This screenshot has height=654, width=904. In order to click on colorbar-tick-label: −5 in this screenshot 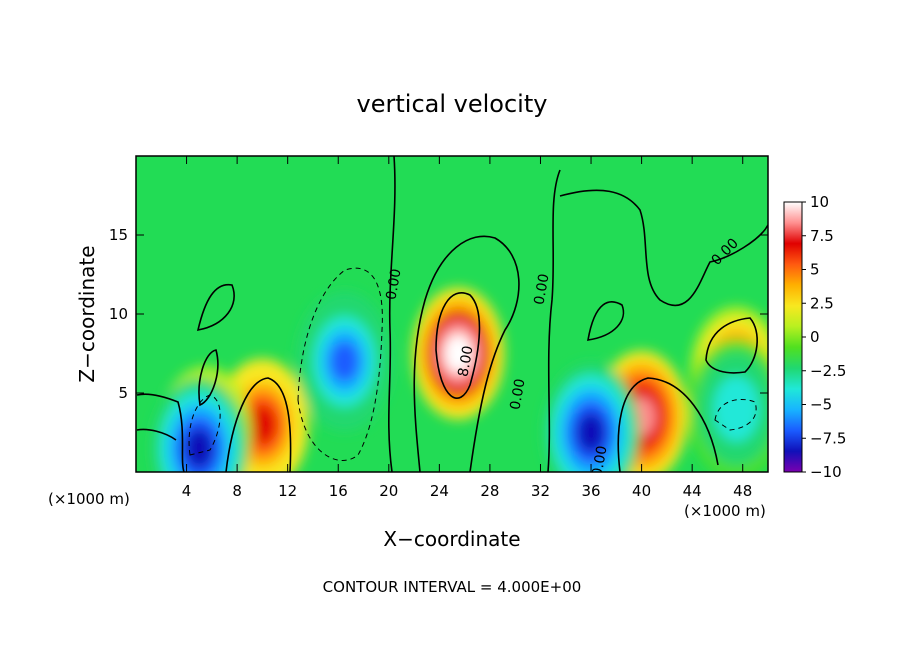, I will do `click(821, 405)`.